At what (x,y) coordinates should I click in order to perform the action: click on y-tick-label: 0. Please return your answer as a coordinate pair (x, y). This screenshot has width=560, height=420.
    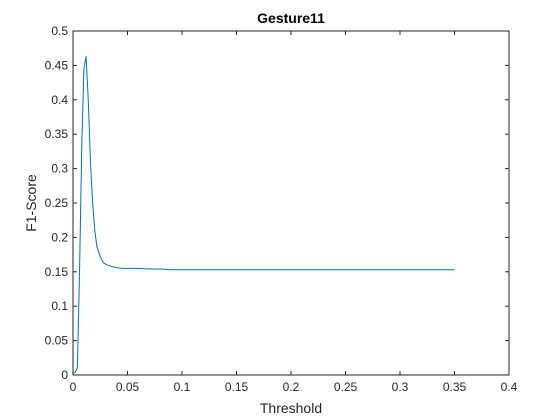
    Looking at the image, I should click on (64, 375).